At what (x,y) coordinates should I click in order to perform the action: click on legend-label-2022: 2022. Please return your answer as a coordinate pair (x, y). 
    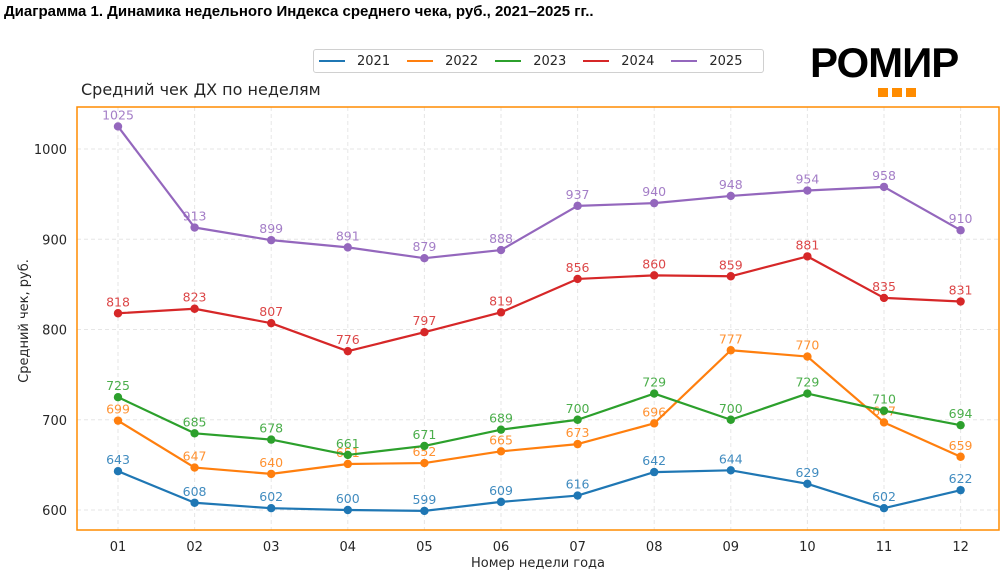
    Looking at the image, I should click on (462, 61).